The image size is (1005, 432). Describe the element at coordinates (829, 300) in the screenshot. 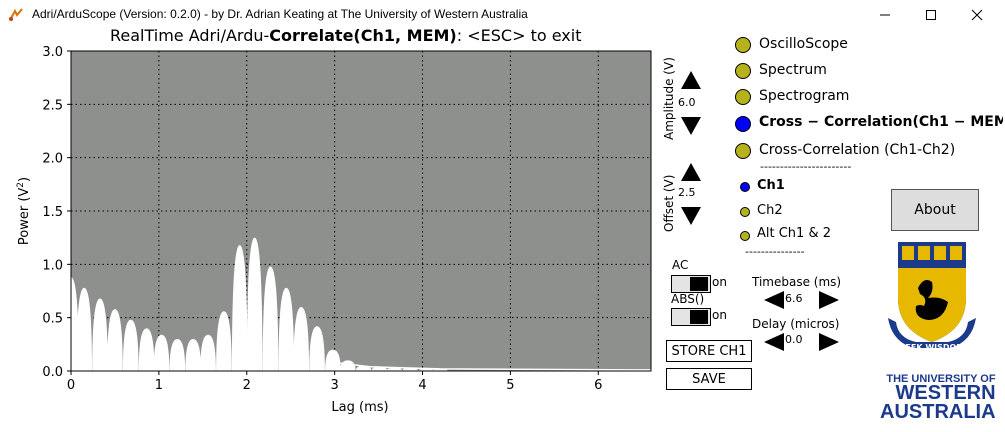

I see `timebase-increase-icon` at that location.